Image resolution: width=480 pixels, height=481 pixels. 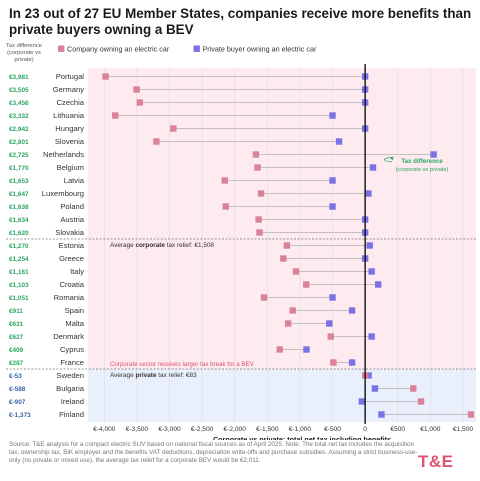 What do you see at coordinates (137, 429) in the screenshot?
I see `x-tick-label: €-3,500` at bounding box center [137, 429].